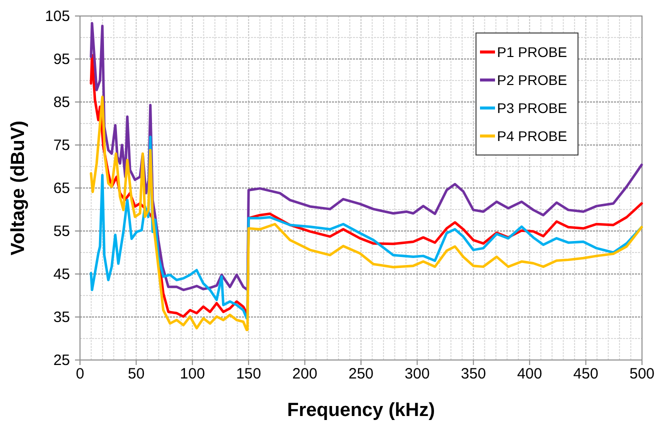 The image size is (657, 430). Describe the element at coordinates (361, 374) in the screenshot. I see `x-tick-label: 250` at that location.